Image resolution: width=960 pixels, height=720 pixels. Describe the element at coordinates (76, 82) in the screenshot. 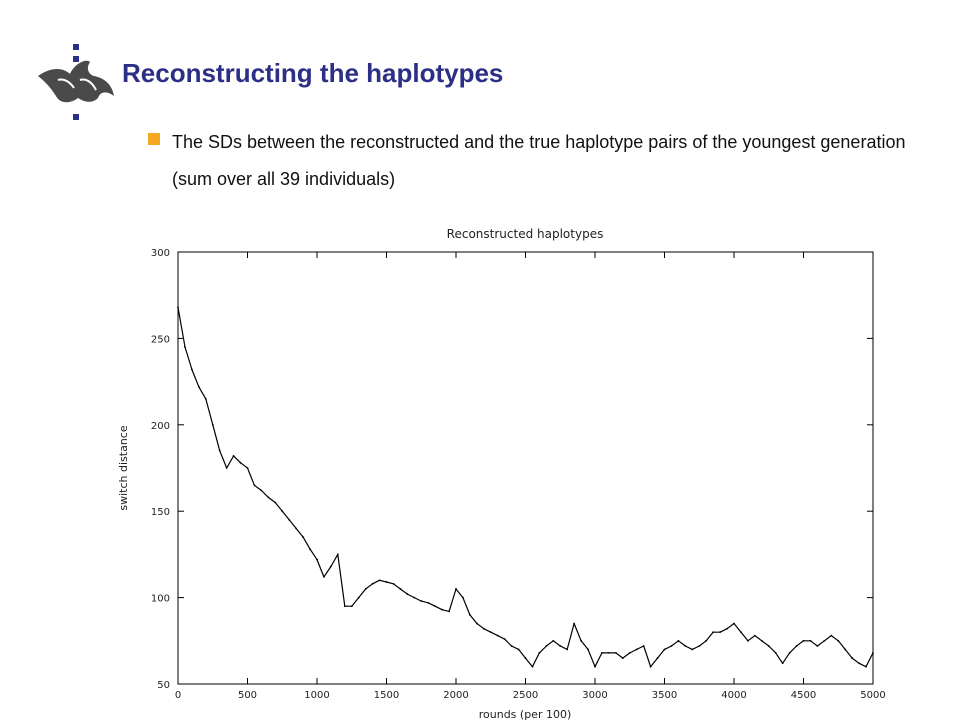

I see `flame-logo-icon` at that location.